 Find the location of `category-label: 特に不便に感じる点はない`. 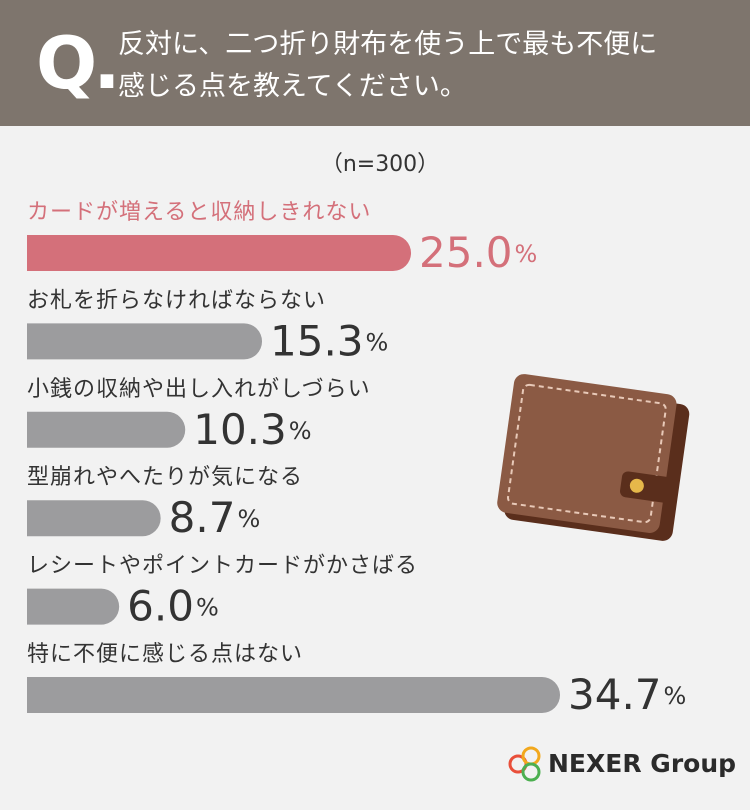

category-label: 特に不便に感じる点はない is located at coordinates (165, 654).